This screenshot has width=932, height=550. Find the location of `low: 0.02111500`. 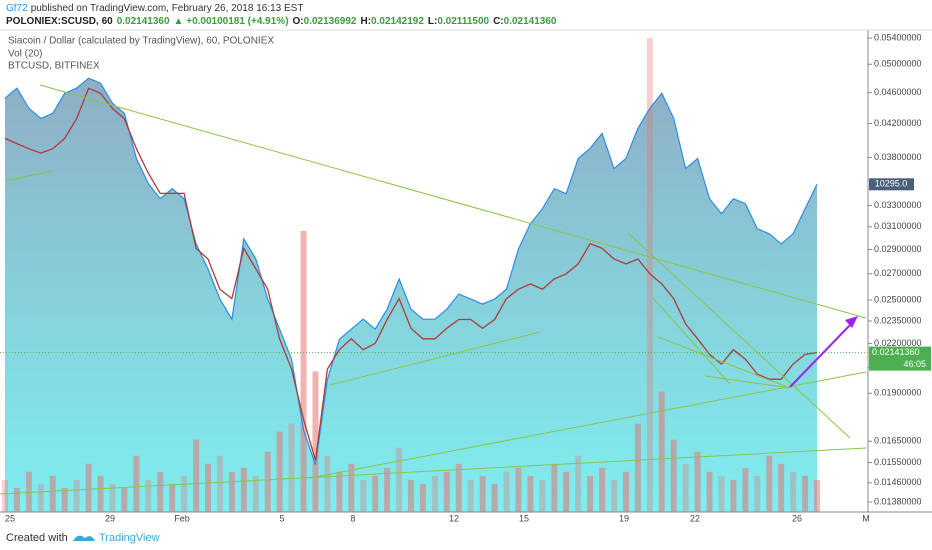

low: 0.02111500 is located at coordinates (463, 21).